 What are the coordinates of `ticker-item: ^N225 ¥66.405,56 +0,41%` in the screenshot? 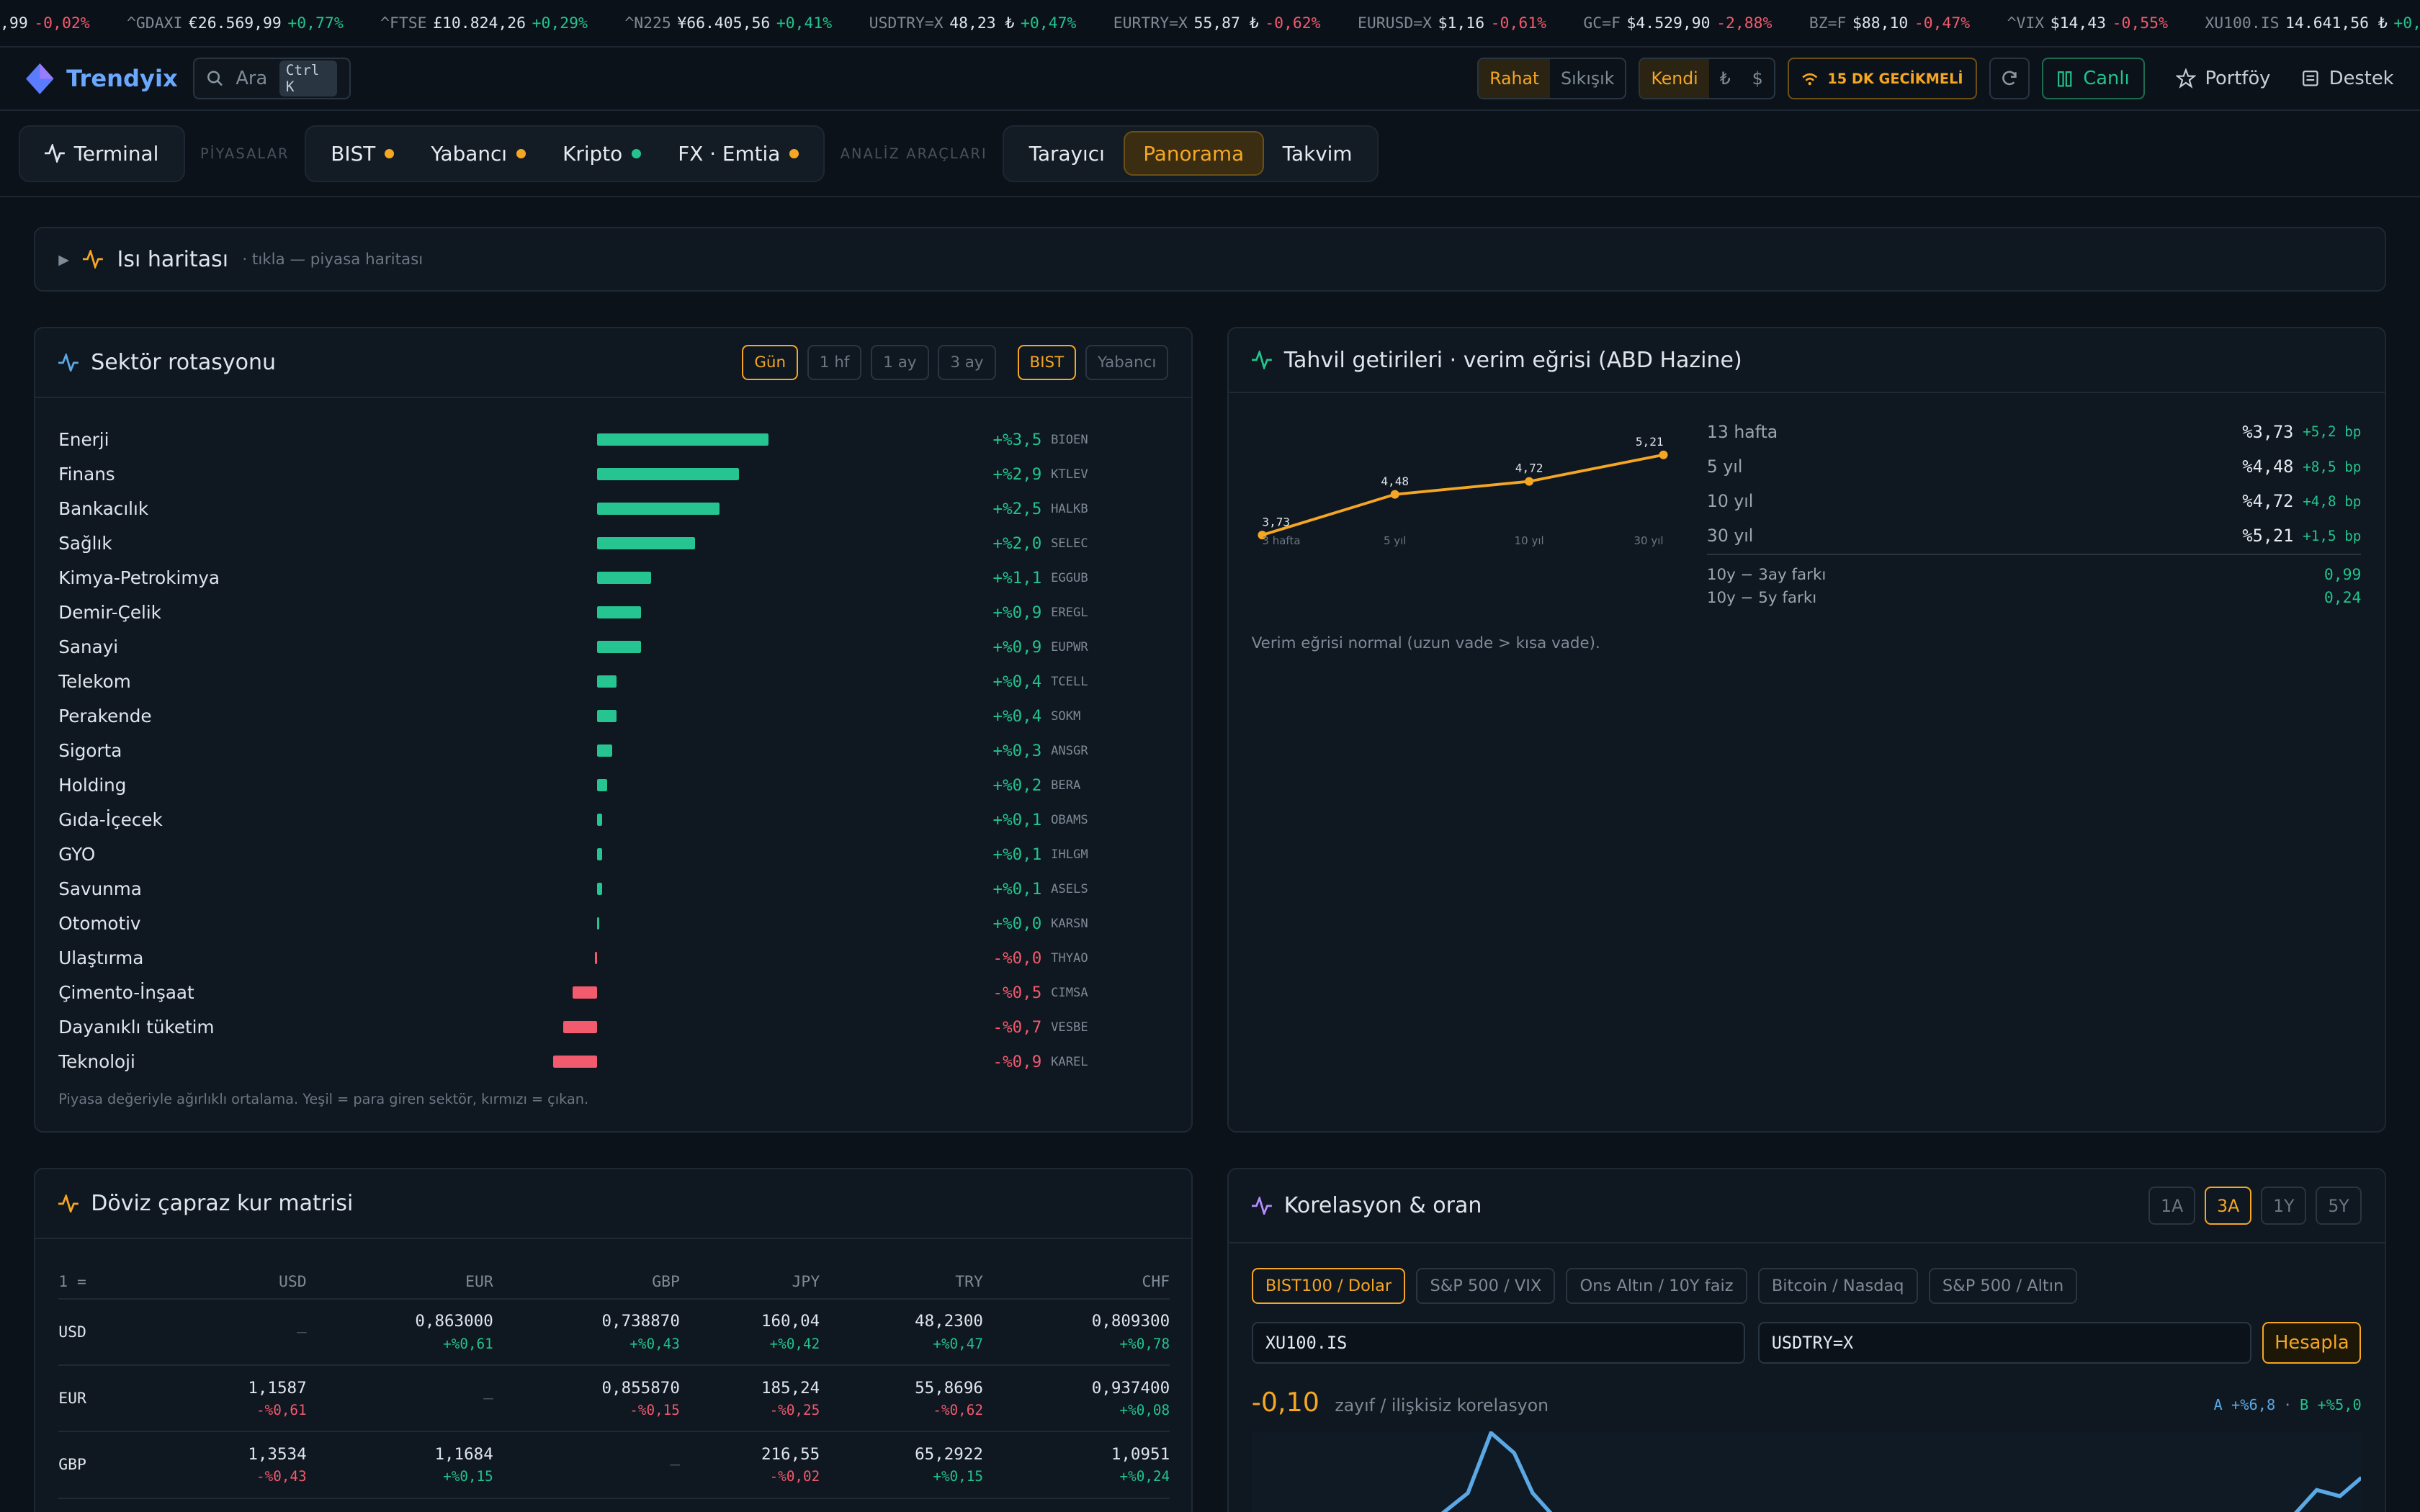 It's located at (728, 23).